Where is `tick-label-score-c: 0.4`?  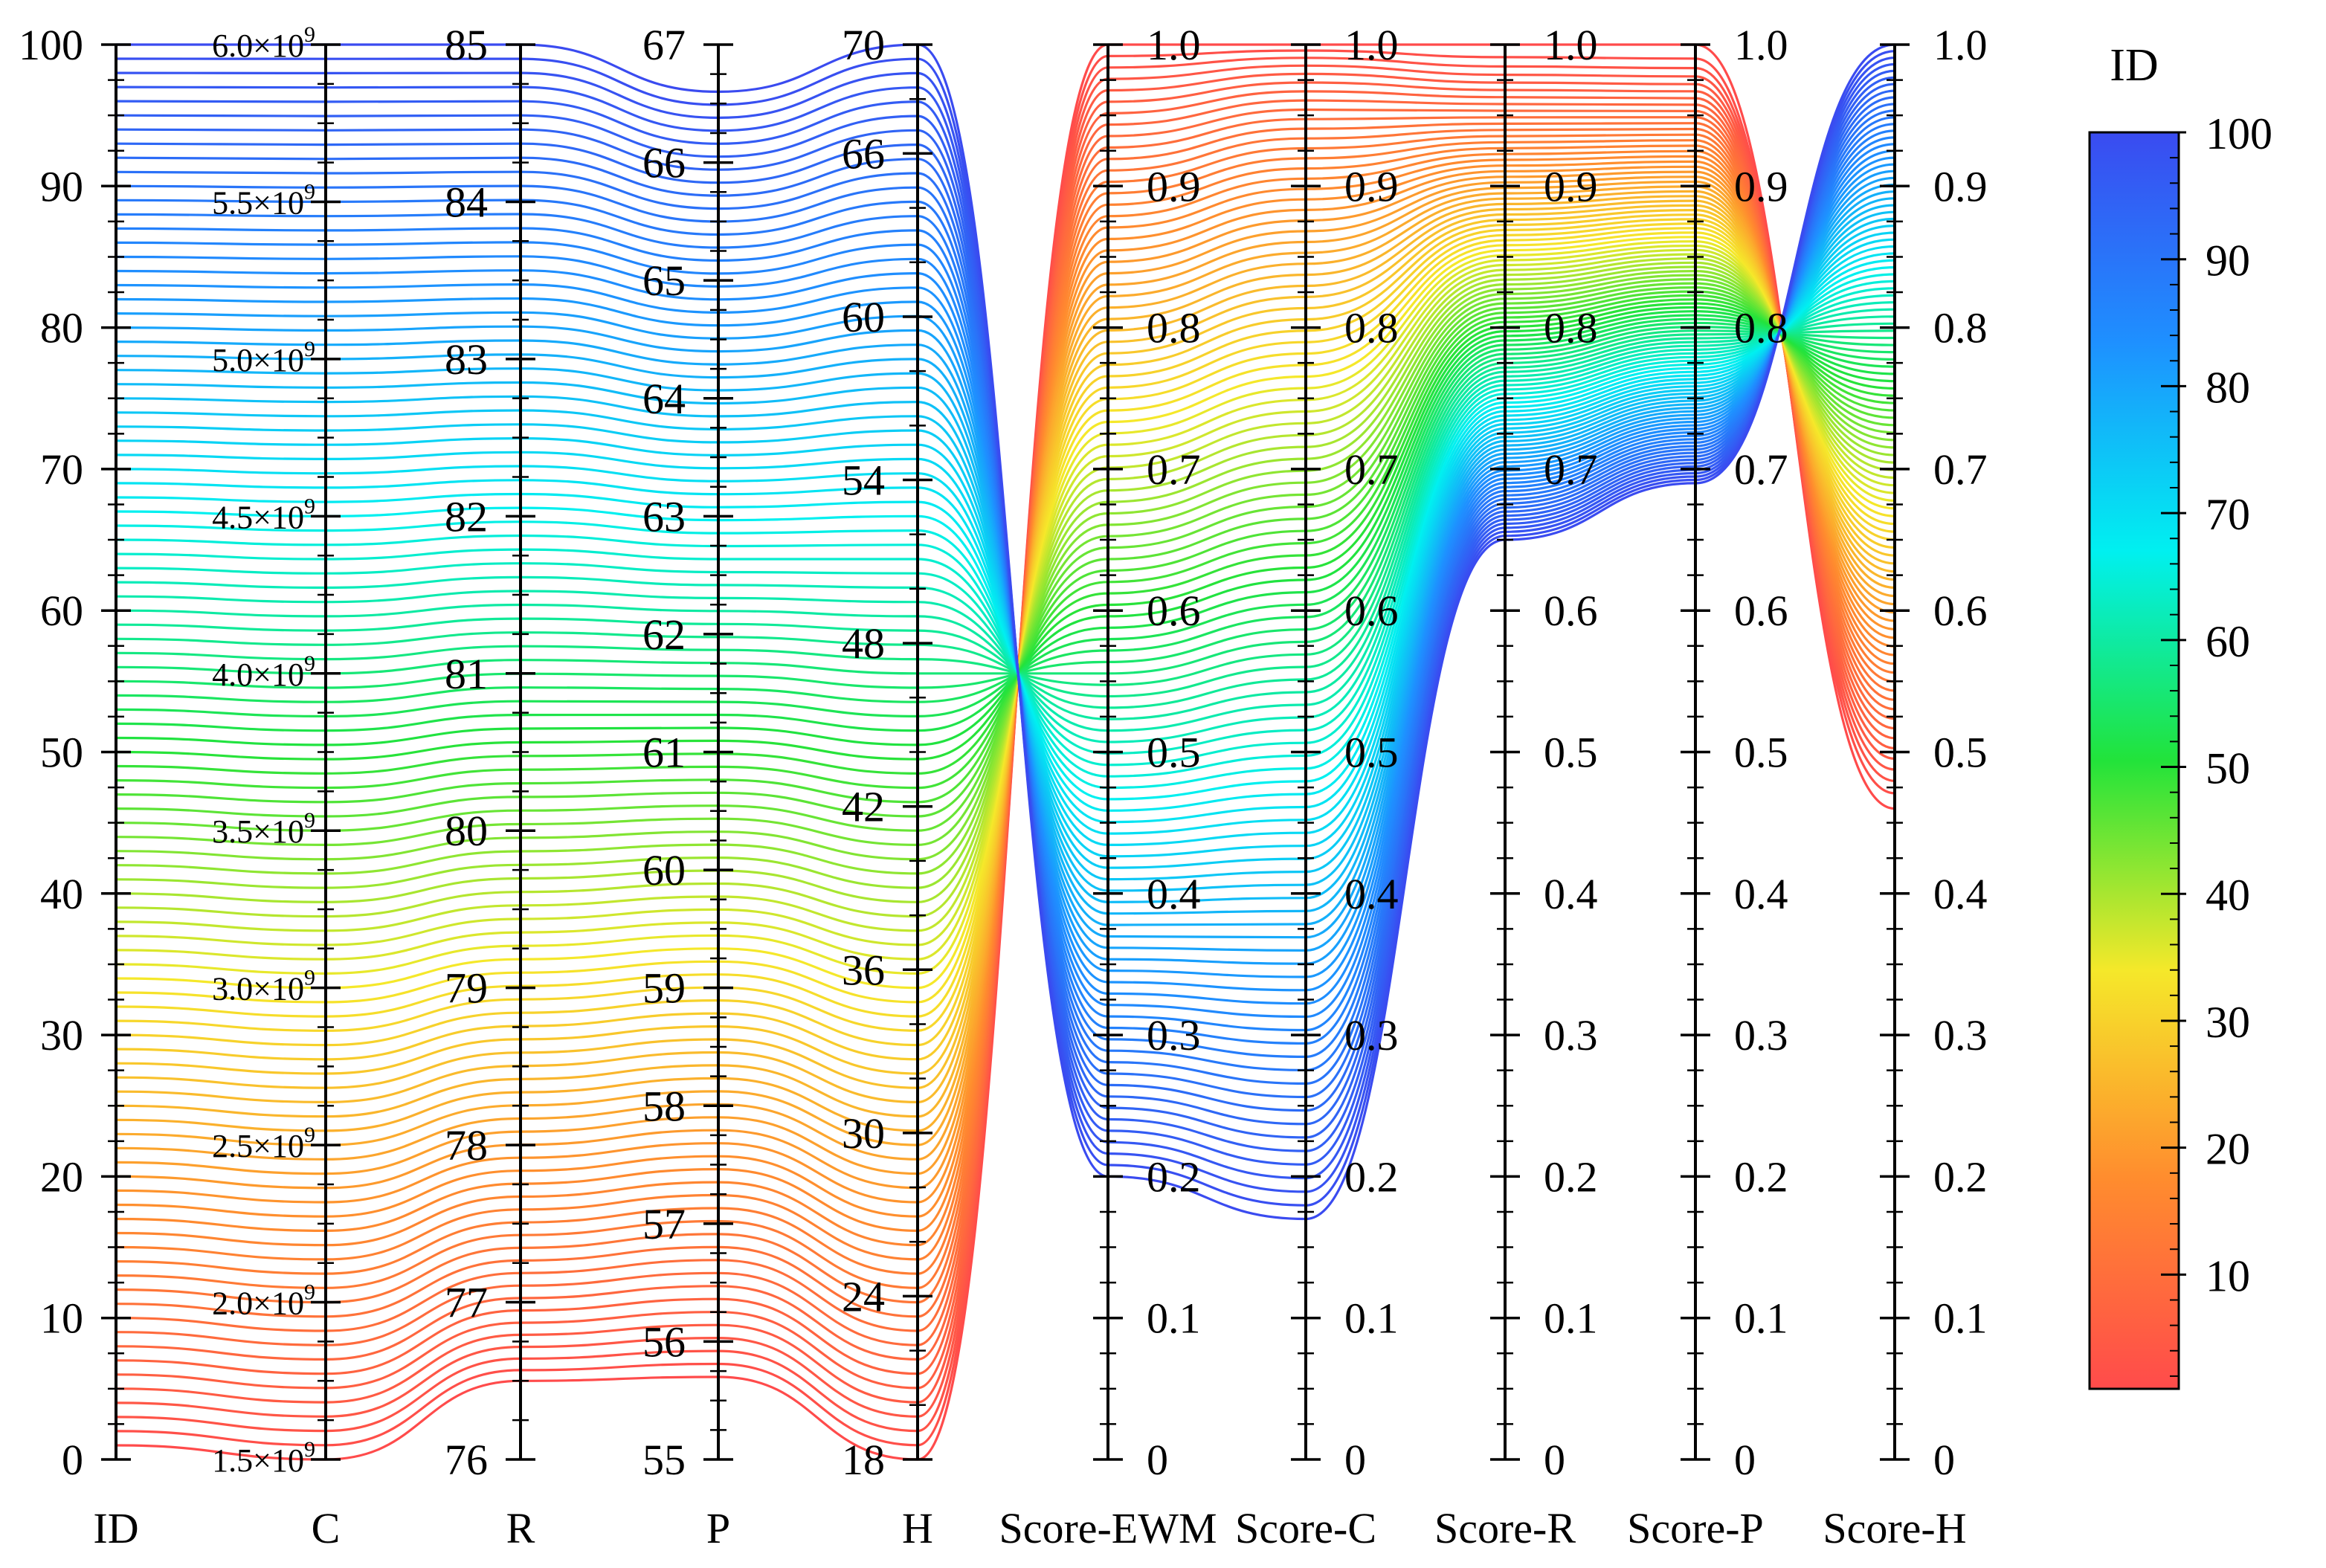 tick-label-score-c: 0.4 is located at coordinates (1371, 894).